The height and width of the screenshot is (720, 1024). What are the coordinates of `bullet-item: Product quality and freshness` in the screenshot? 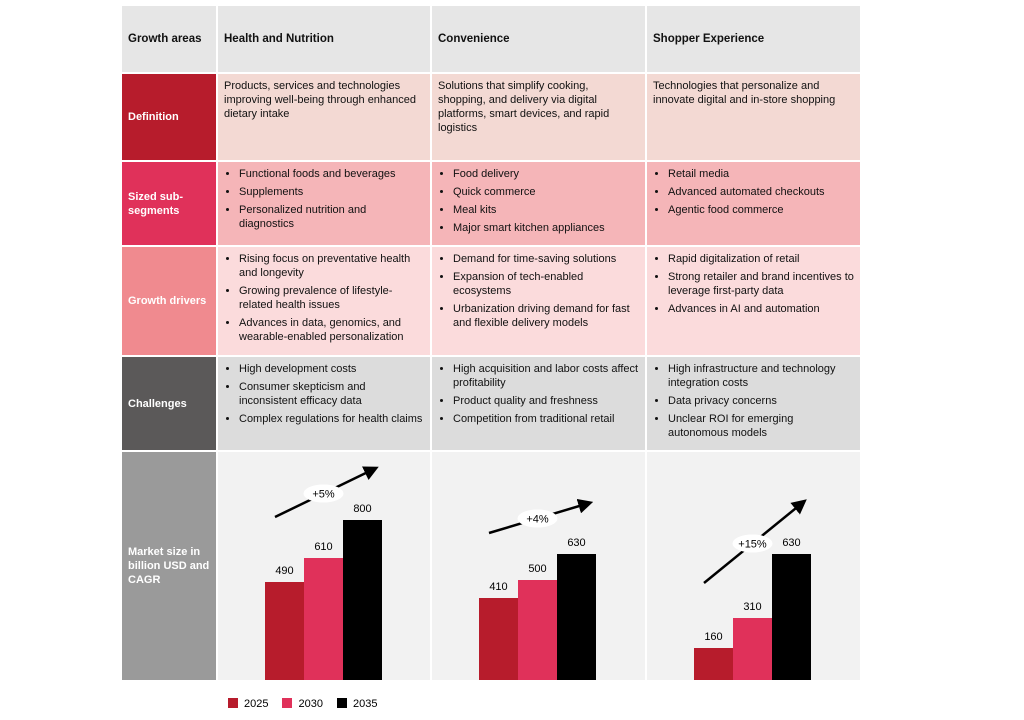 It's located at (546, 401).